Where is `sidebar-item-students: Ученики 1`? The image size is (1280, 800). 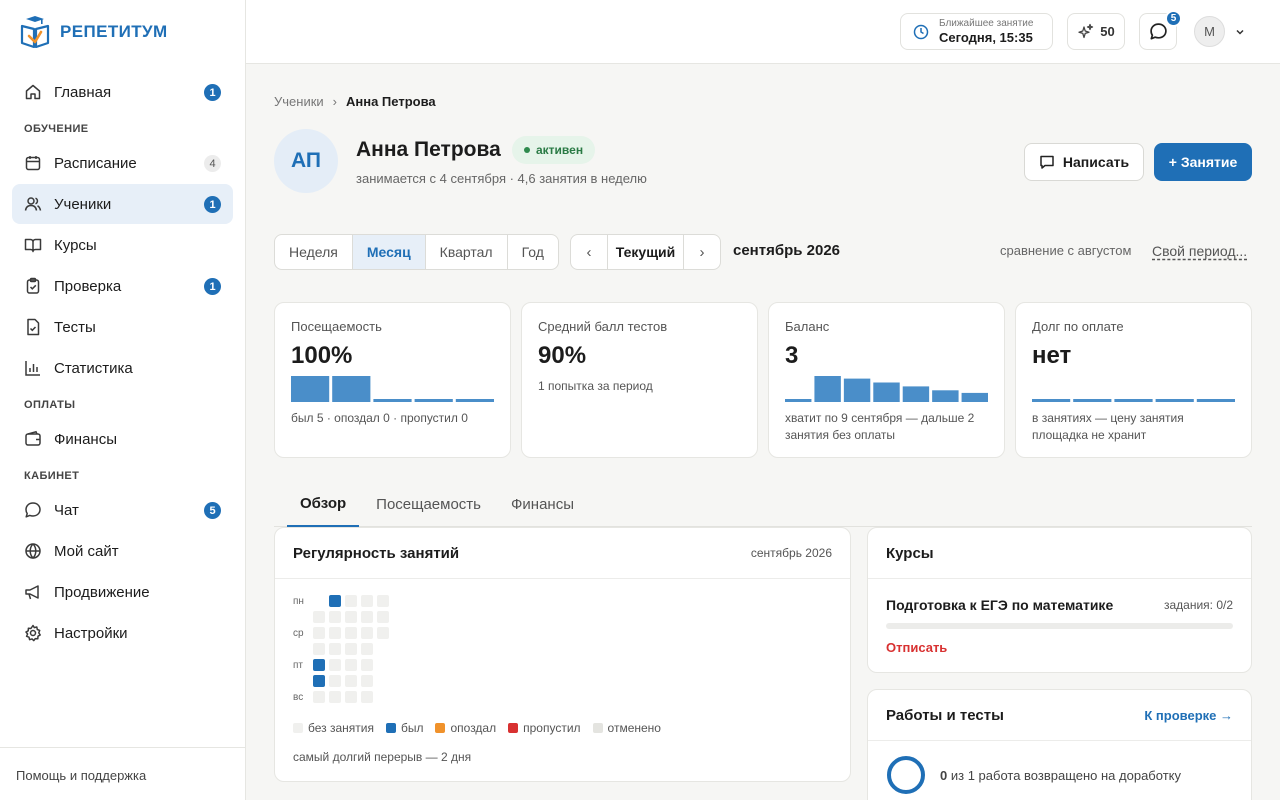 sidebar-item-students: Ученики 1 is located at coordinates (122, 204).